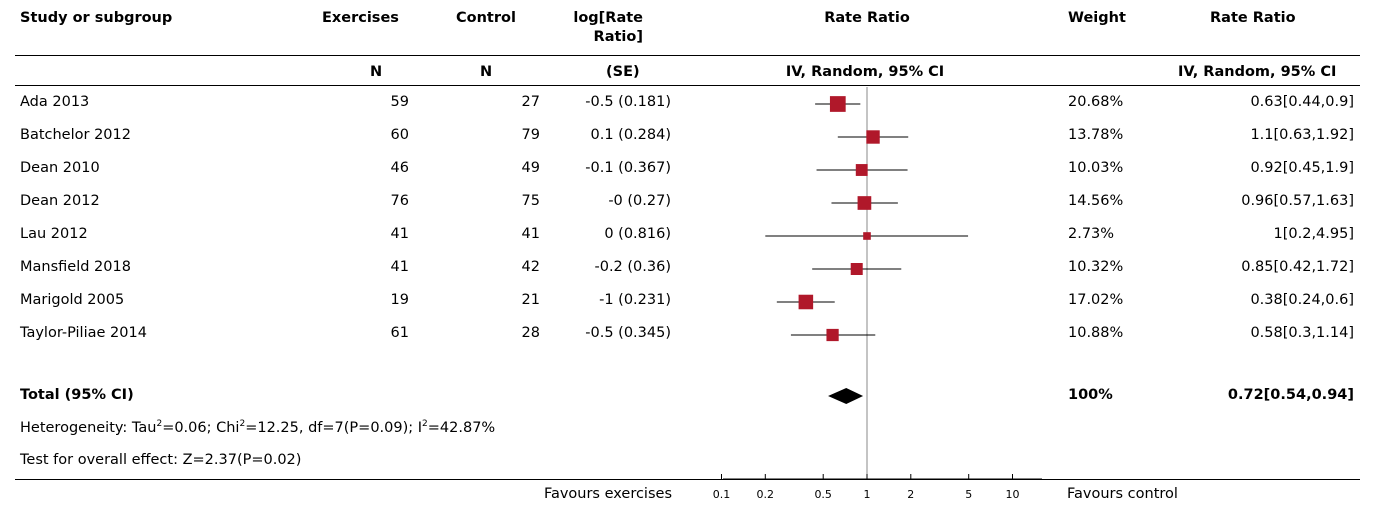 The width and height of the screenshot is (1375, 509). I want to click on study-n2: 21, so click(530, 300).